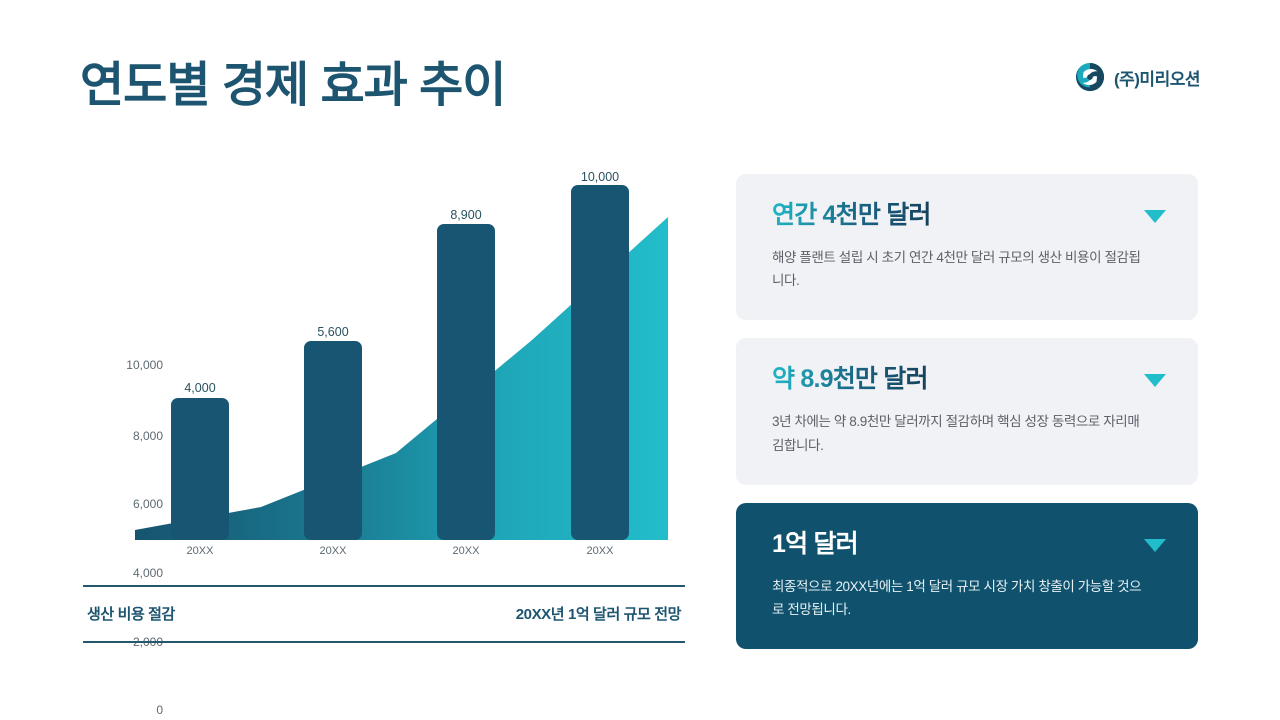  Describe the element at coordinates (159, 710) in the screenshot. I see `y-tick-0: 0` at that location.